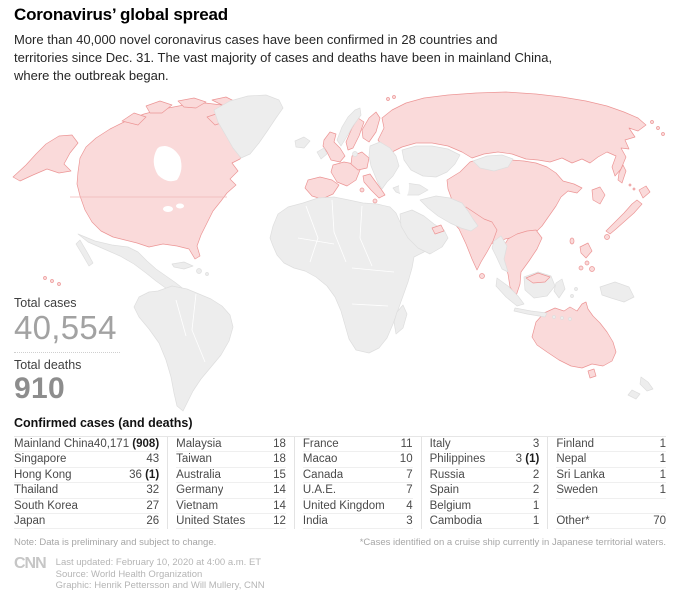 The width and height of the screenshot is (680, 595). Describe the element at coordinates (198, 474) in the screenshot. I see `country-name: Australia` at that location.